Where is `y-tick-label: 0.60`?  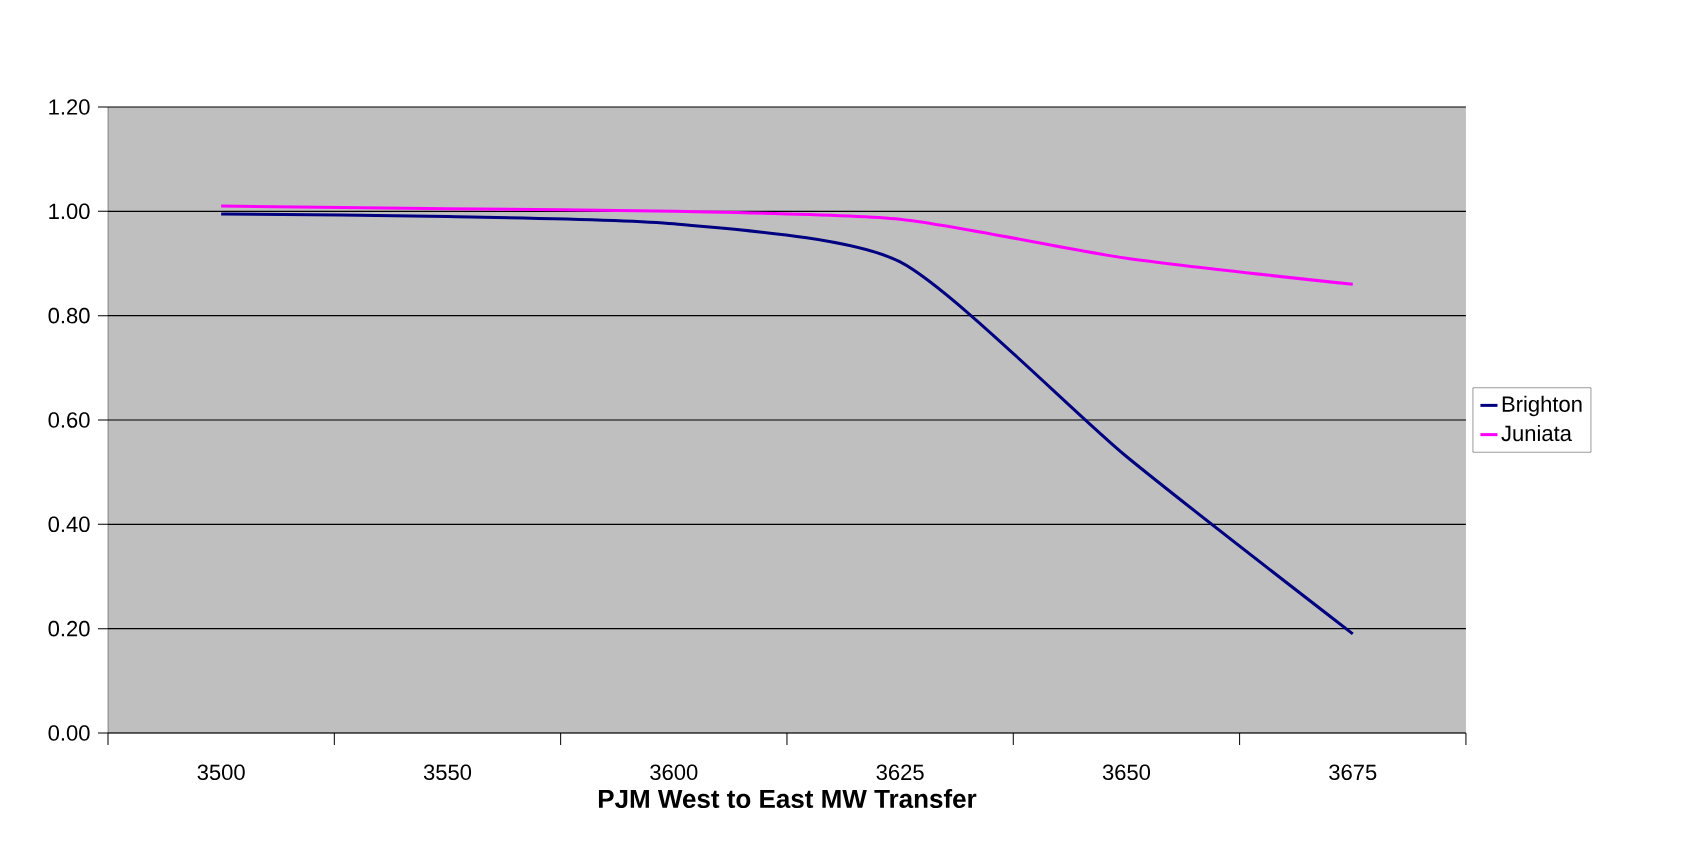 y-tick-label: 0.60 is located at coordinates (69, 420).